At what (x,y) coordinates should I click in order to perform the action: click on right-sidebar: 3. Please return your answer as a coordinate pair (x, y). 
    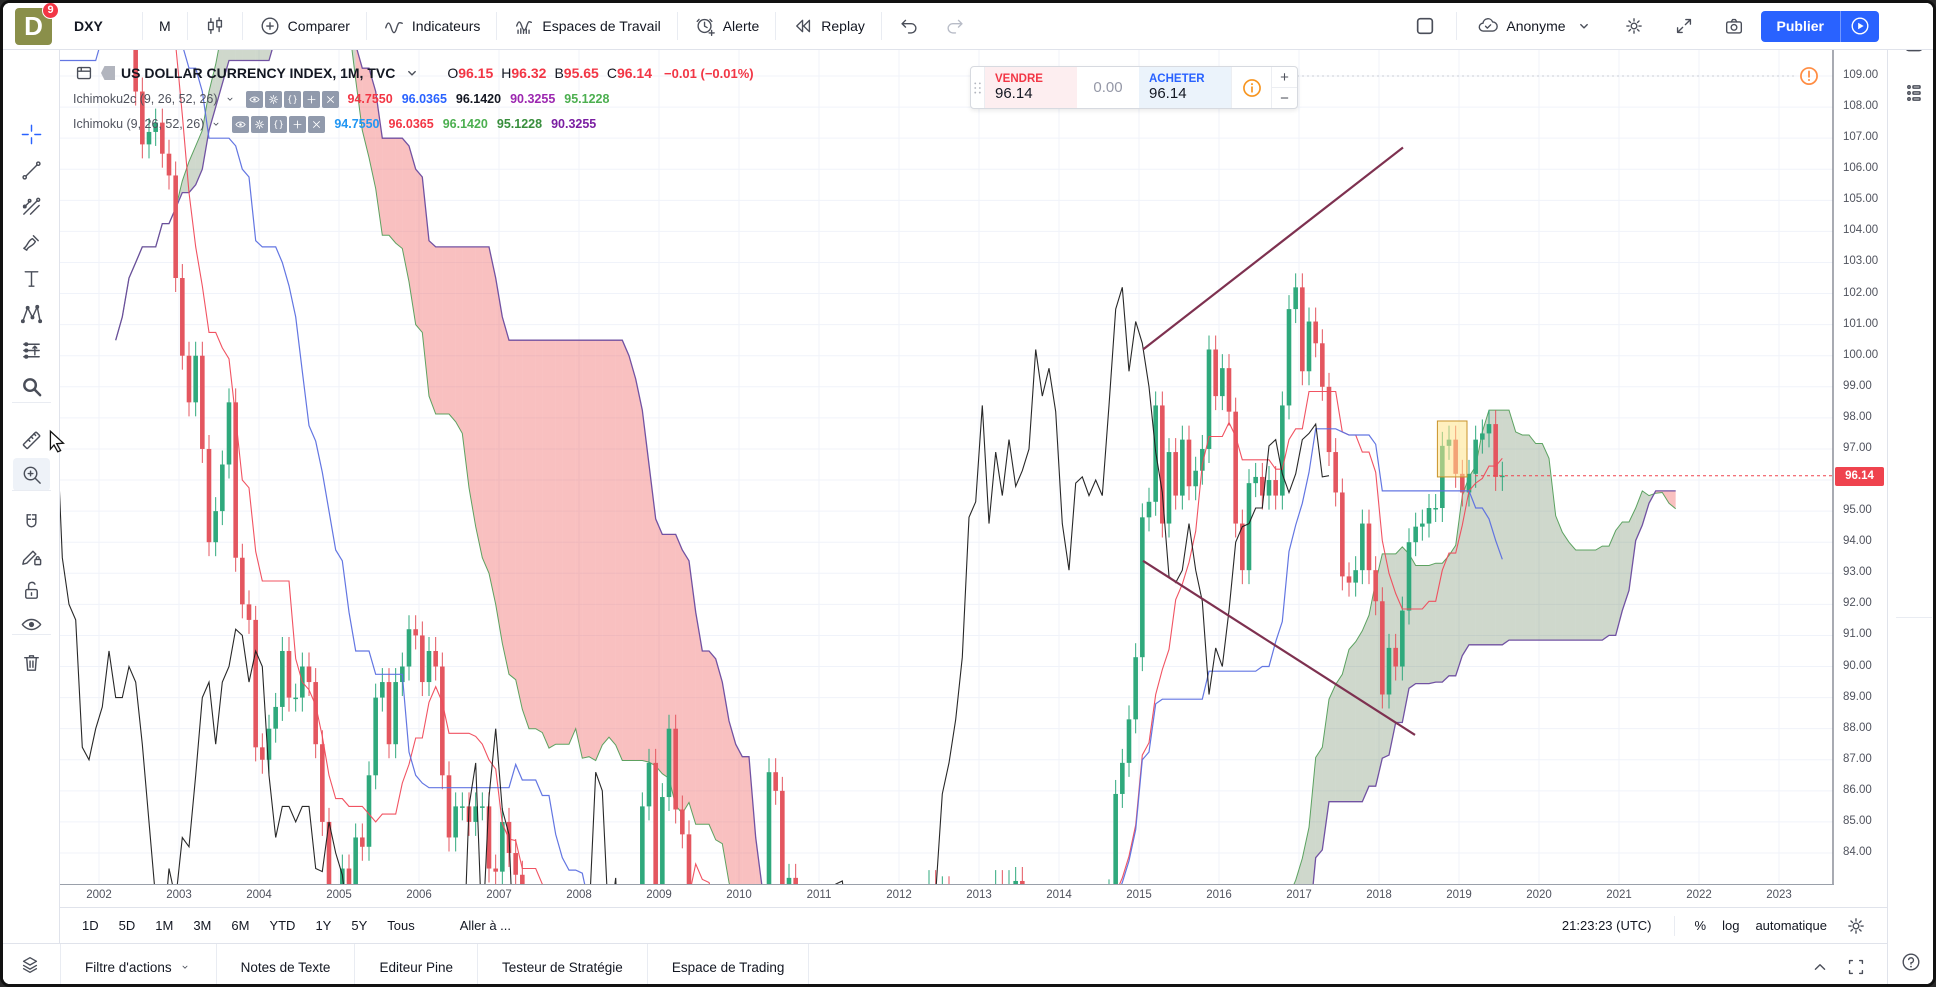
    Looking at the image, I should click on (1910, 493).